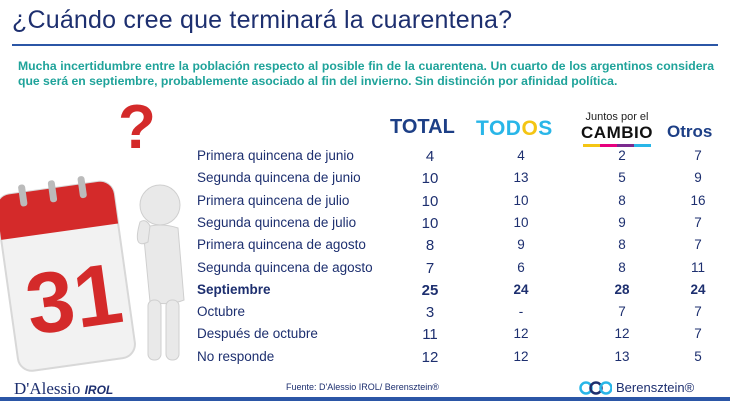  I want to click on berensztein-logo-icon, so click(595, 387).